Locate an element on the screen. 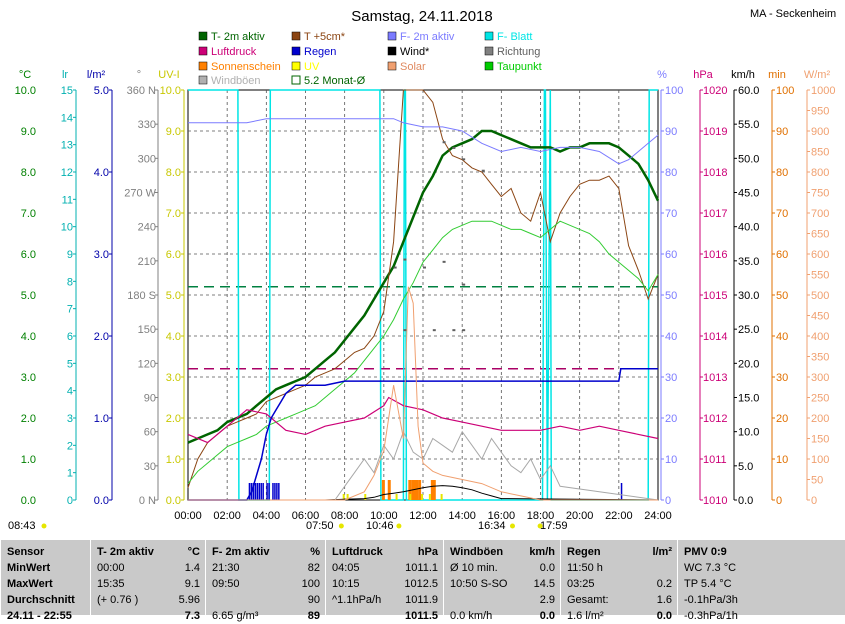 The image size is (845, 624). axis-tick-label: 350 is located at coordinates (820, 358).